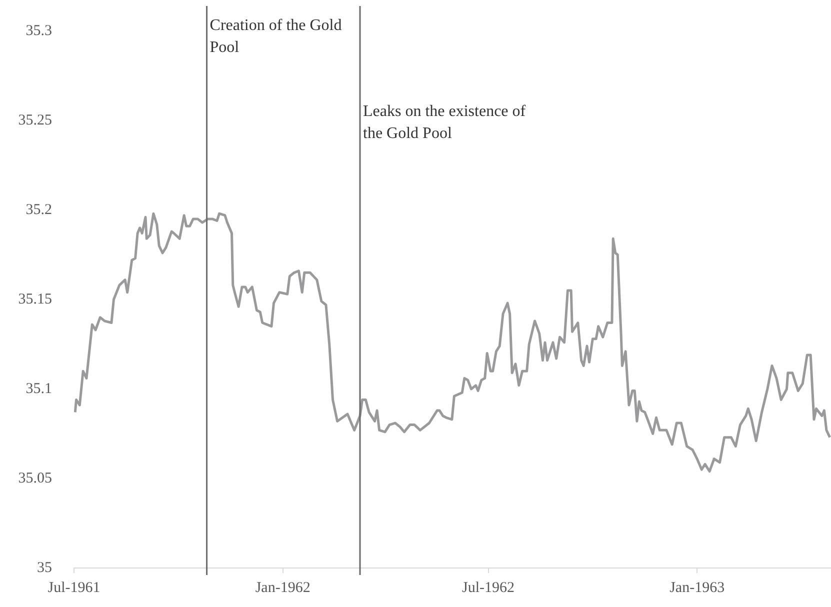 This screenshot has width=831, height=607. I want to click on y-tick-label: 35.05, so click(35, 478).